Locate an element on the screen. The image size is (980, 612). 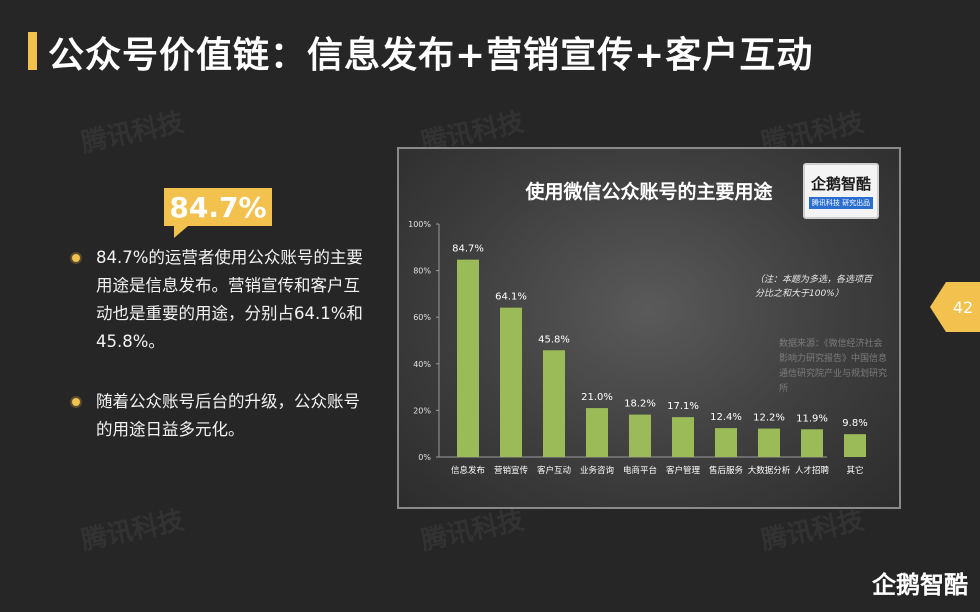
y-tick-label: 60% is located at coordinates (422, 317).